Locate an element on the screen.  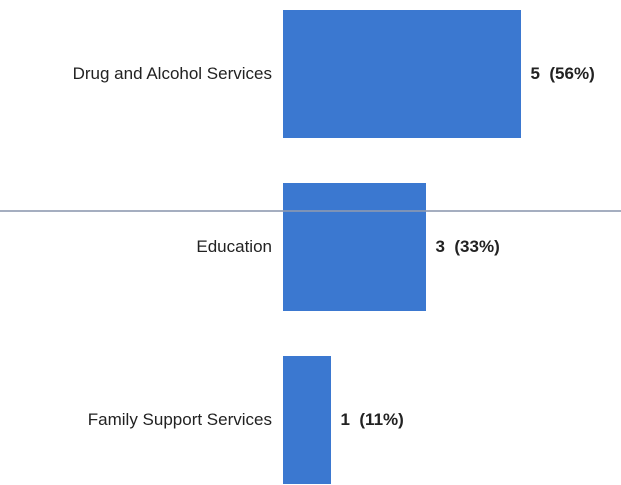
category-label: Drug and Alcohol Services is located at coordinates (172, 73).